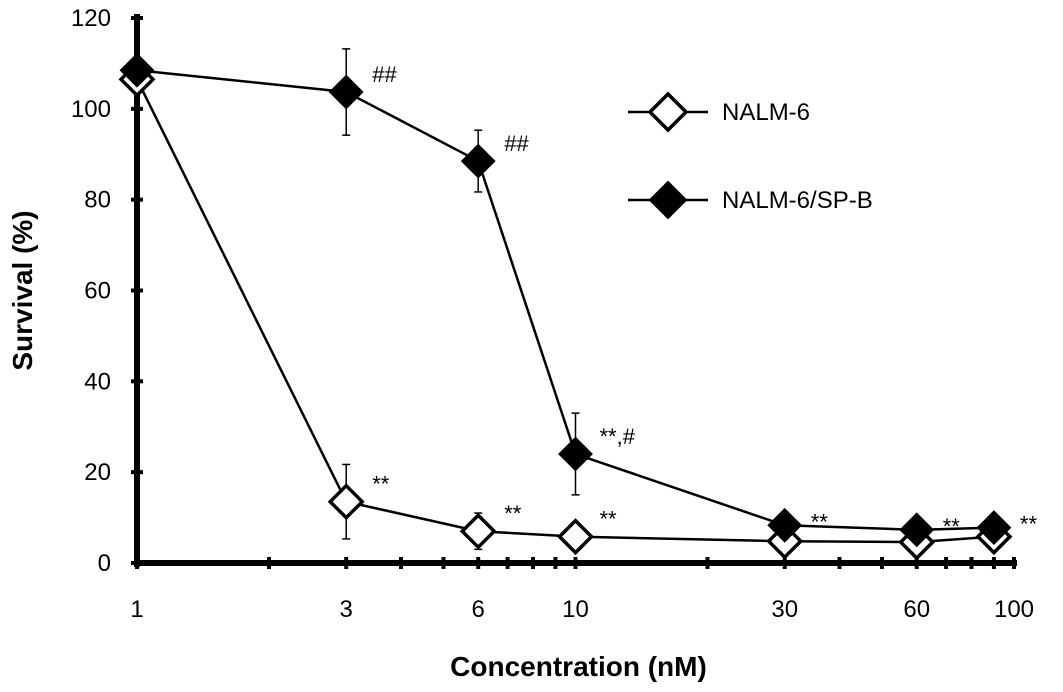  What do you see at coordinates (719, 112) in the screenshot?
I see `legend-item: NALM-6` at bounding box center [719, 112].